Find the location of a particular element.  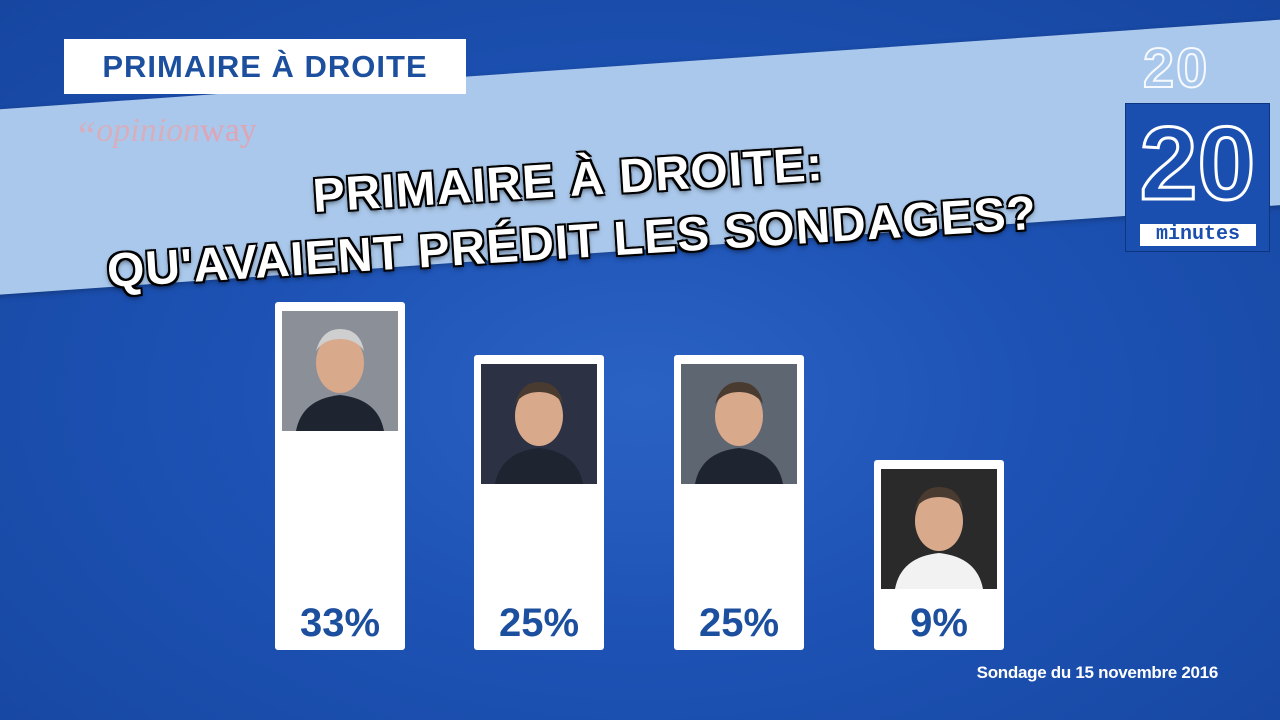

source-note: Sondage du 15 novembre 2016 is located at coordinates (1097, 672).